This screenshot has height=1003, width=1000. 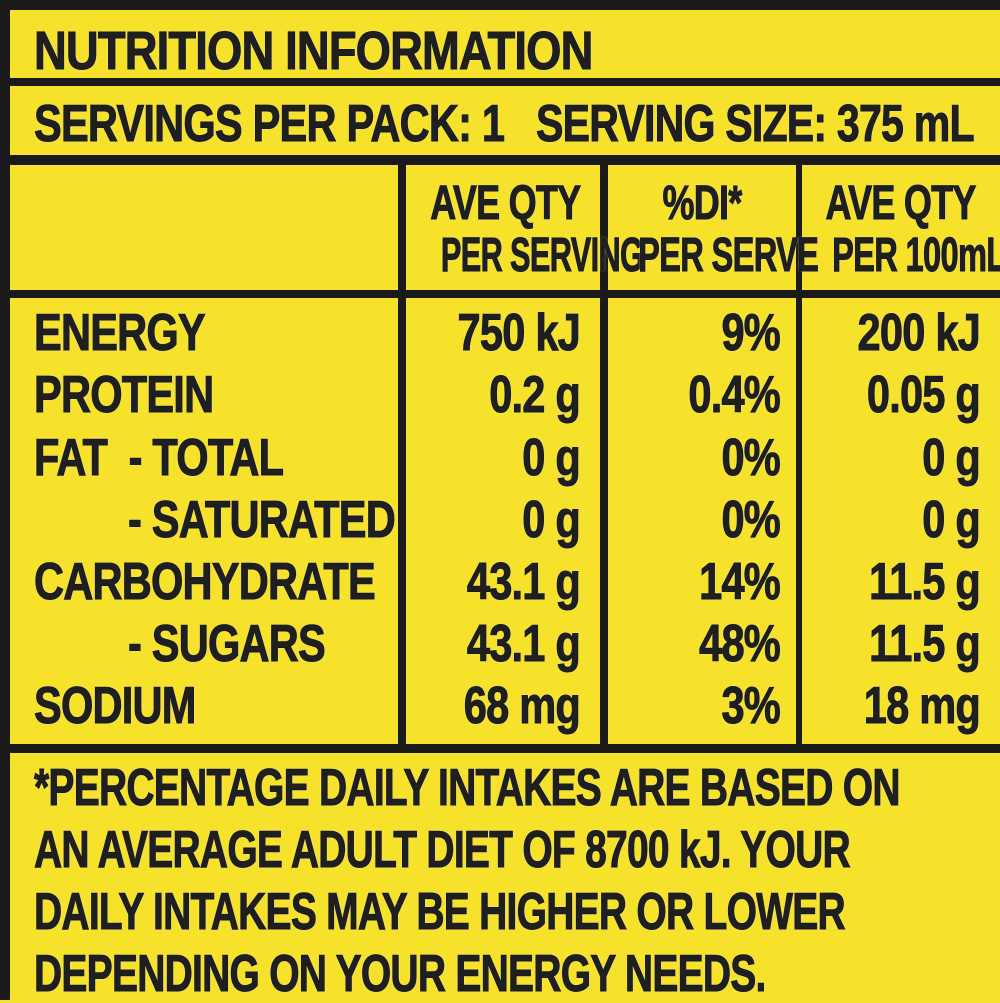 What do you see at coordinates (919, 333) in the screenshot?
I see `value-per-100ml: 200 kJ` at bounding box center [919, 333].